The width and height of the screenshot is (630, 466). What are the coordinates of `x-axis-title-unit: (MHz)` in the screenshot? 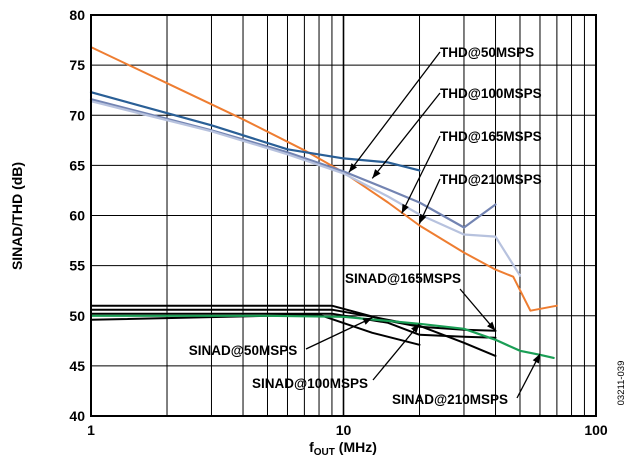 It's located at (356, 447).